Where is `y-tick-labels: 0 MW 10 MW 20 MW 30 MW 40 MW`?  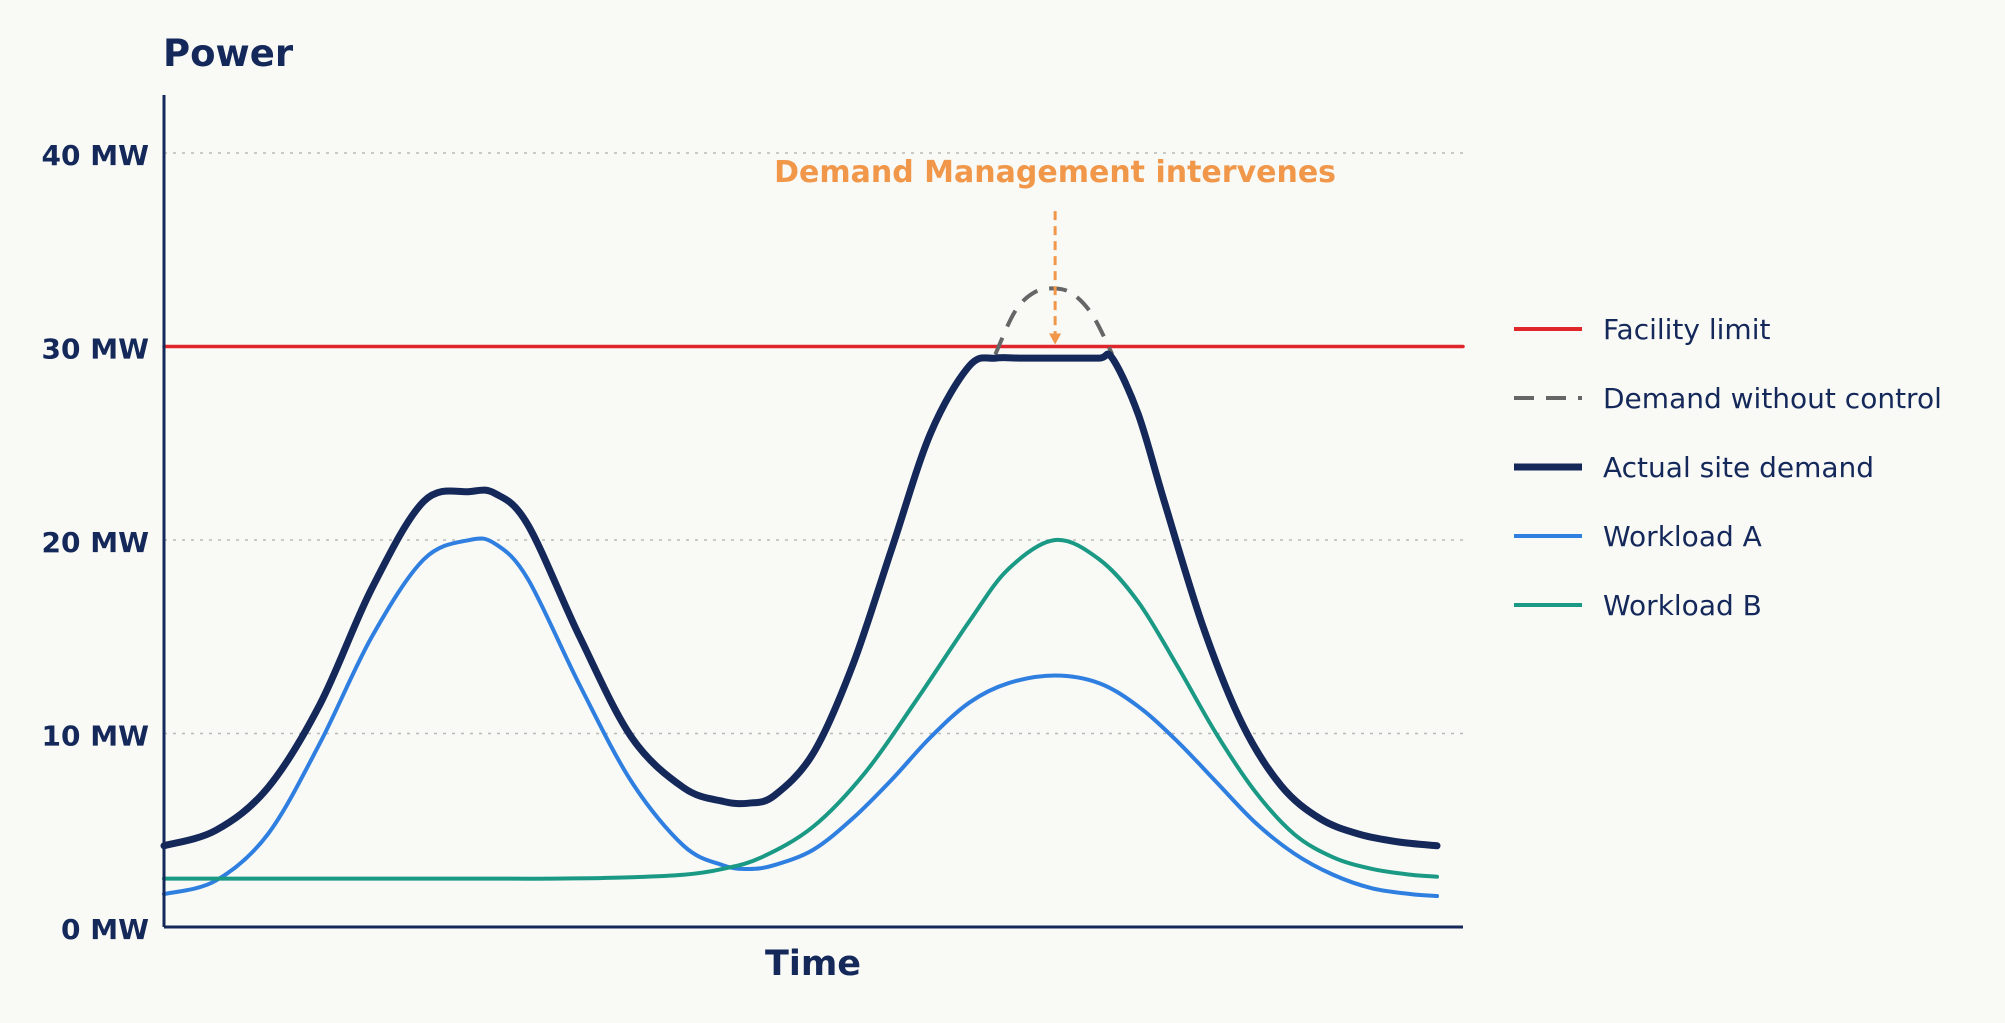
y-tick-labels: 0 MW 10 MW 20 MW 30 MW 40 MW is located at coordinates (96, 542).